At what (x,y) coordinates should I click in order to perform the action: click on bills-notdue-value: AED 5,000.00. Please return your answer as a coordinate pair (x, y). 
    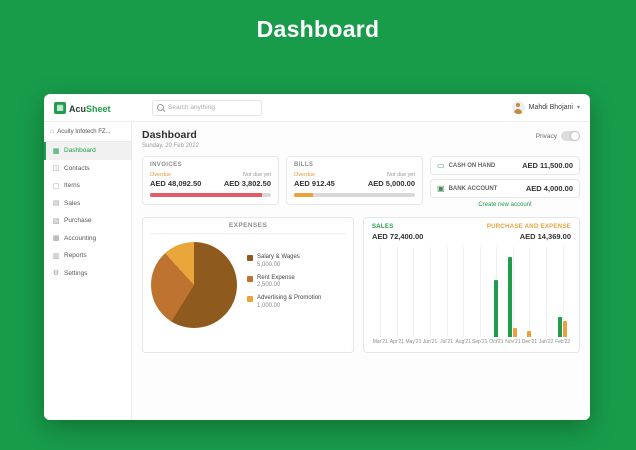
    Looking at the image, I should click on (391, 183).